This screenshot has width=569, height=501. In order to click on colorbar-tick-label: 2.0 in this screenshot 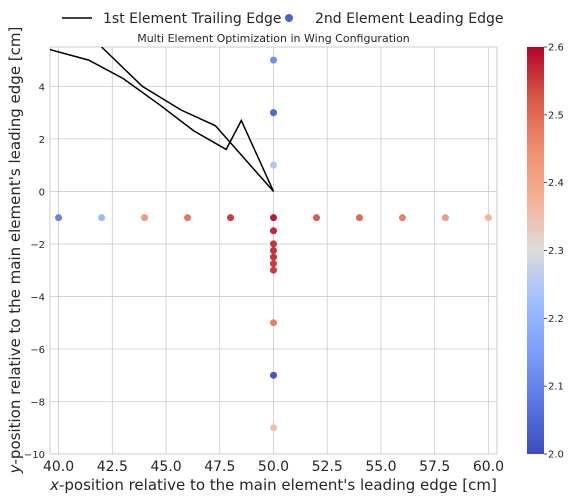, I will do `click(556, 455)`.